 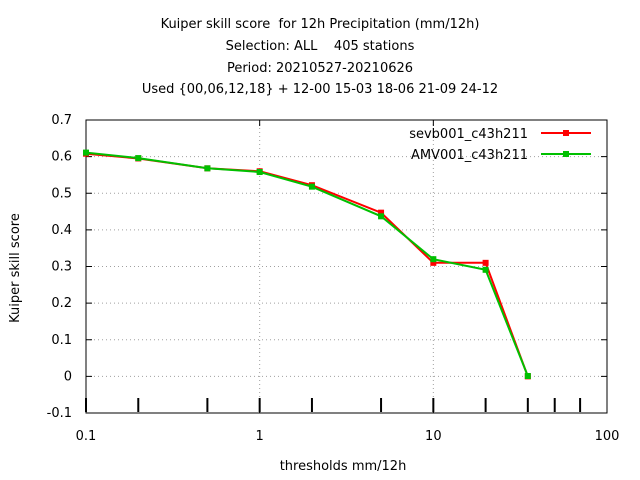 What do you see at coordinates (61, 157) in the screenshot?
I see `y-tick-label: 0.6` at bounding box center [61, 157].